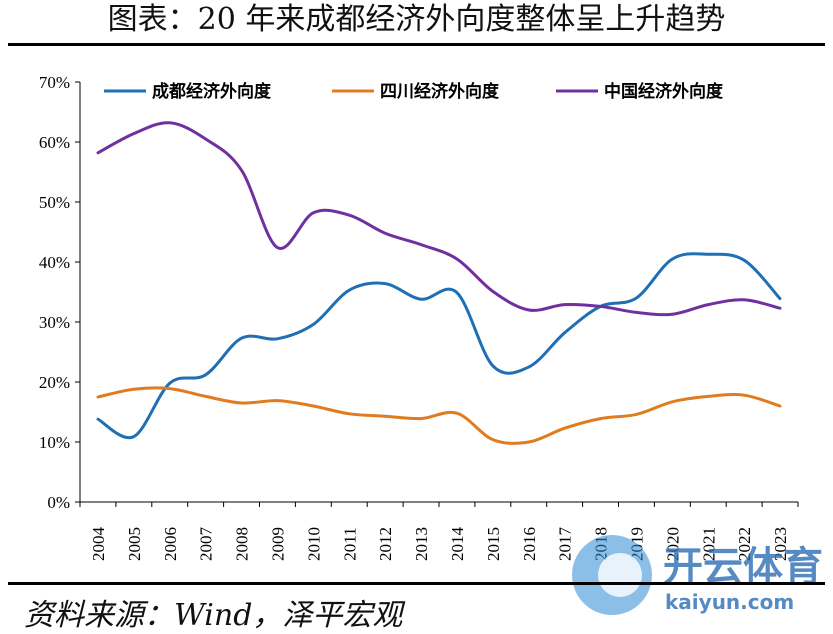 This screenshot has width=833, height=634. I want to click on y-tick-label: 0%, so click(58, 502).